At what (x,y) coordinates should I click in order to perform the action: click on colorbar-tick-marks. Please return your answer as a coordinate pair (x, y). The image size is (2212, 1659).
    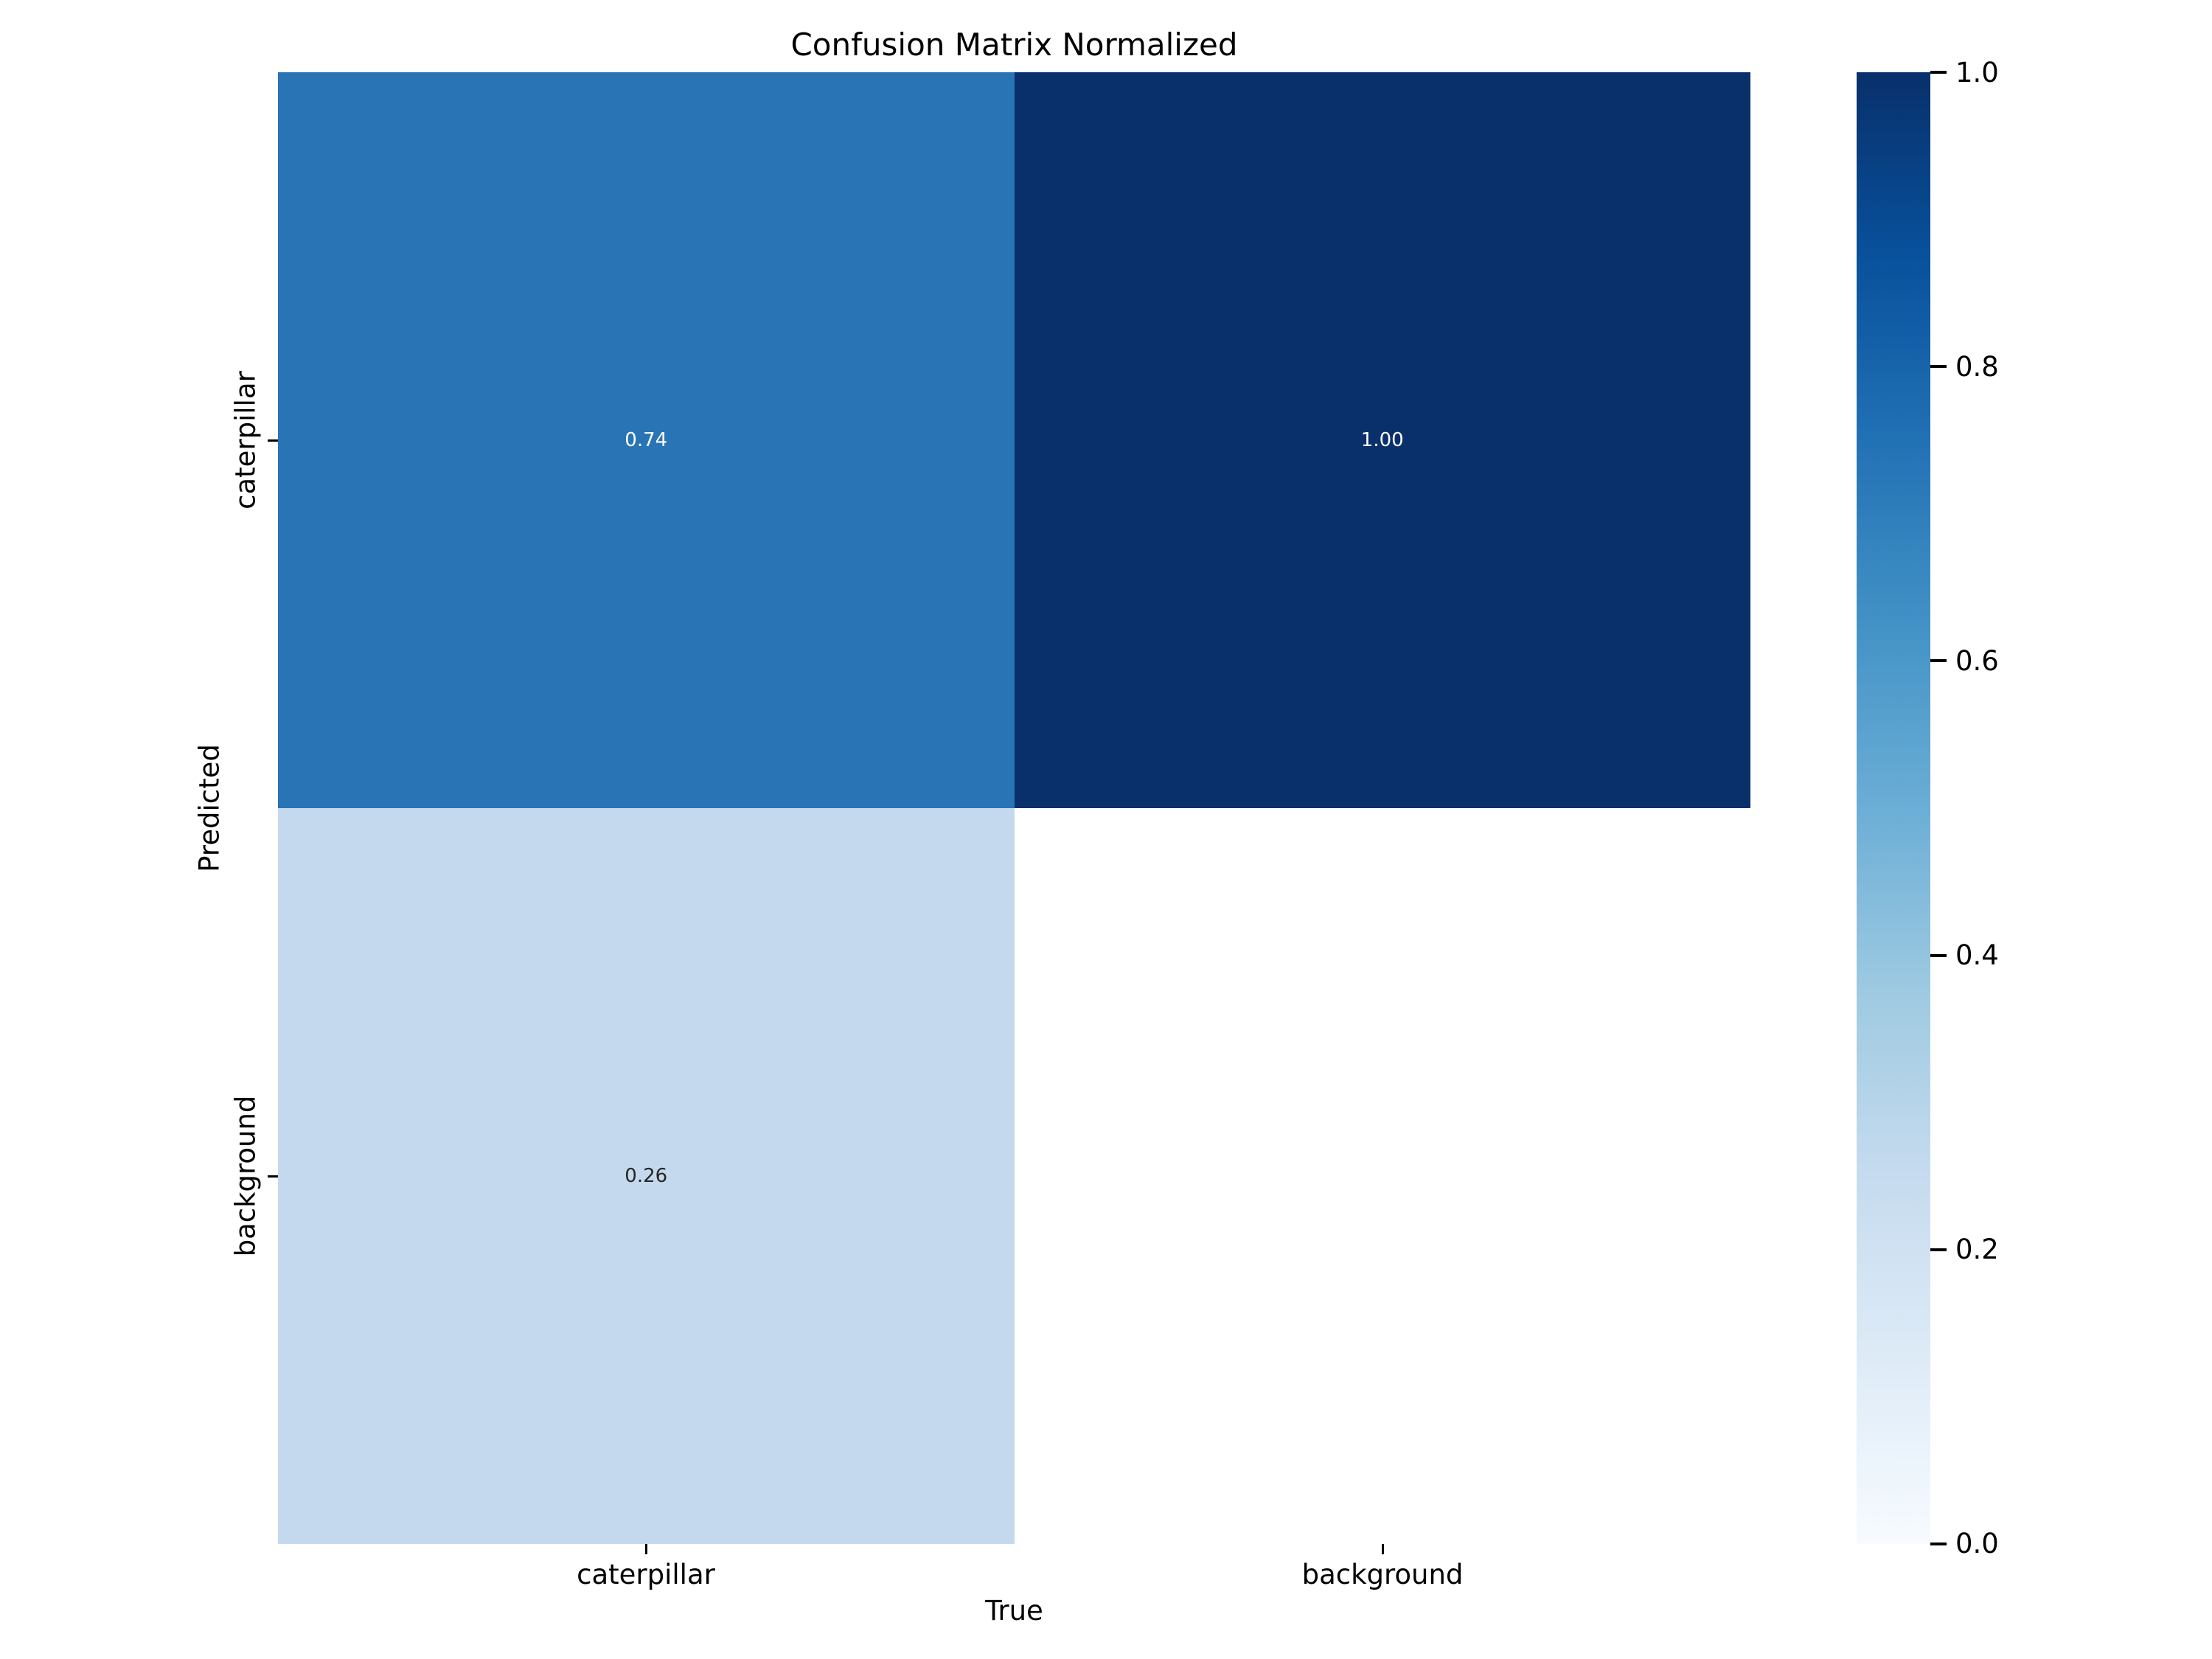
    Looking at the image, I should click on (1938, 808).